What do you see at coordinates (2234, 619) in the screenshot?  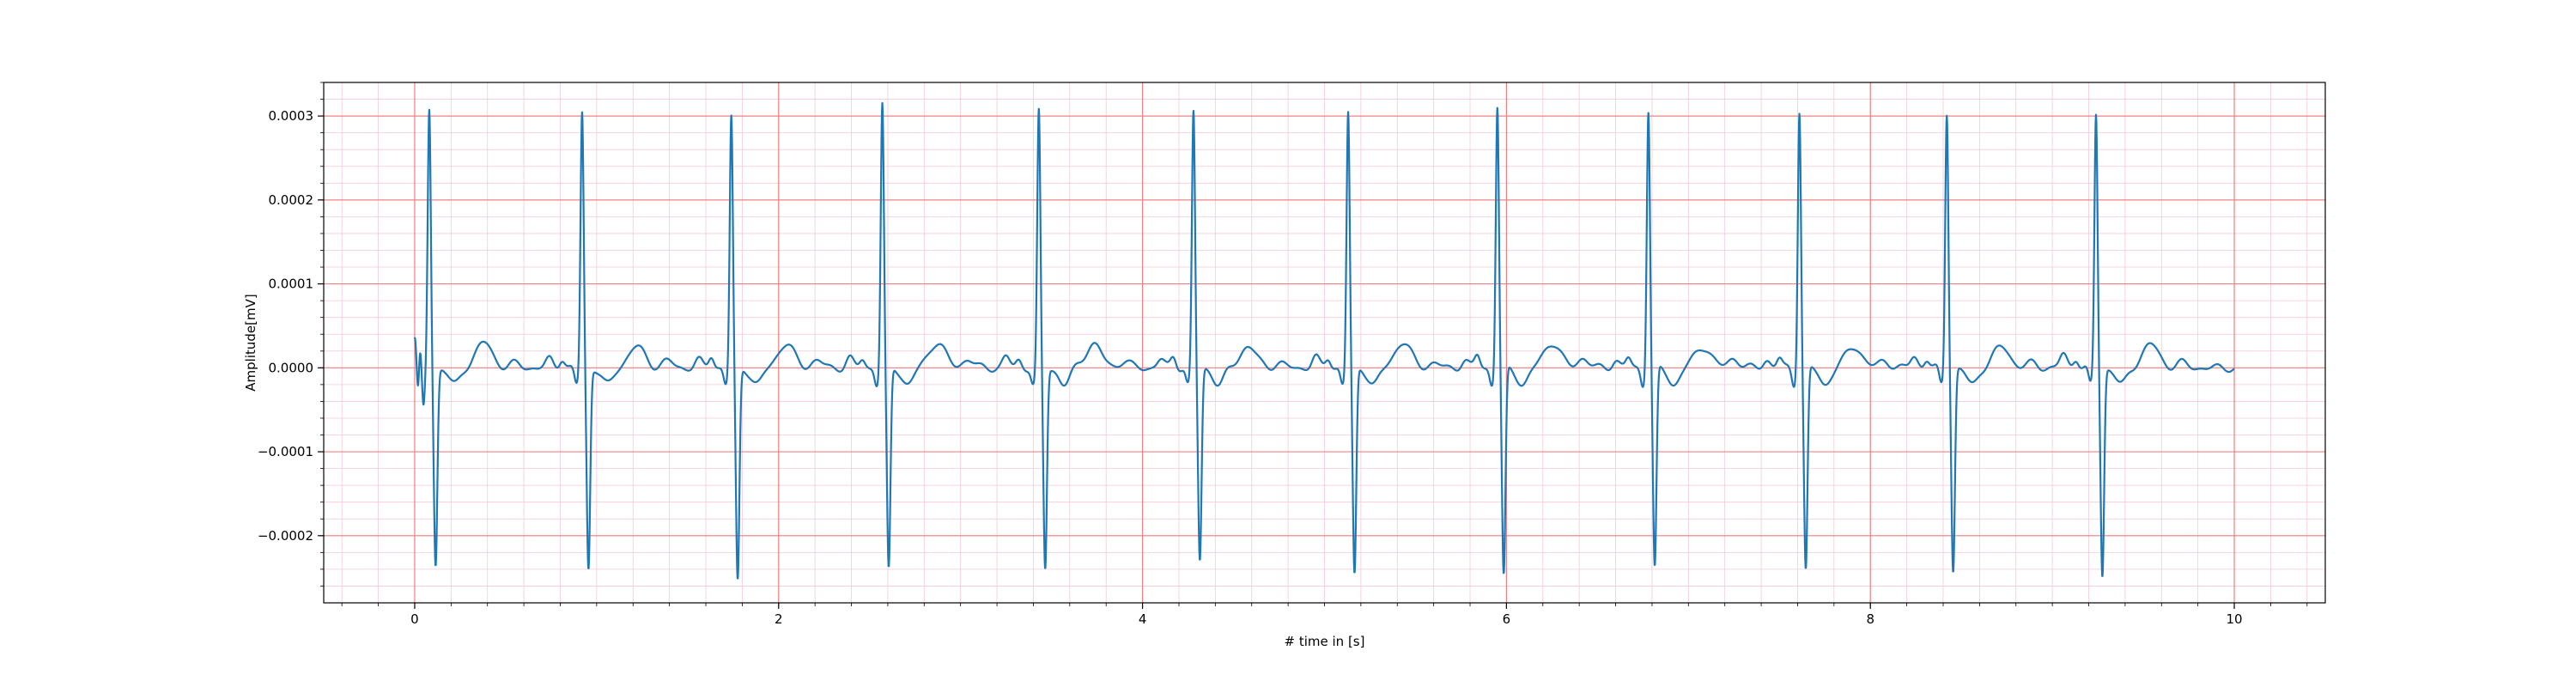 I see `x-tick-label: 10` at bounding box center [2234, 619].